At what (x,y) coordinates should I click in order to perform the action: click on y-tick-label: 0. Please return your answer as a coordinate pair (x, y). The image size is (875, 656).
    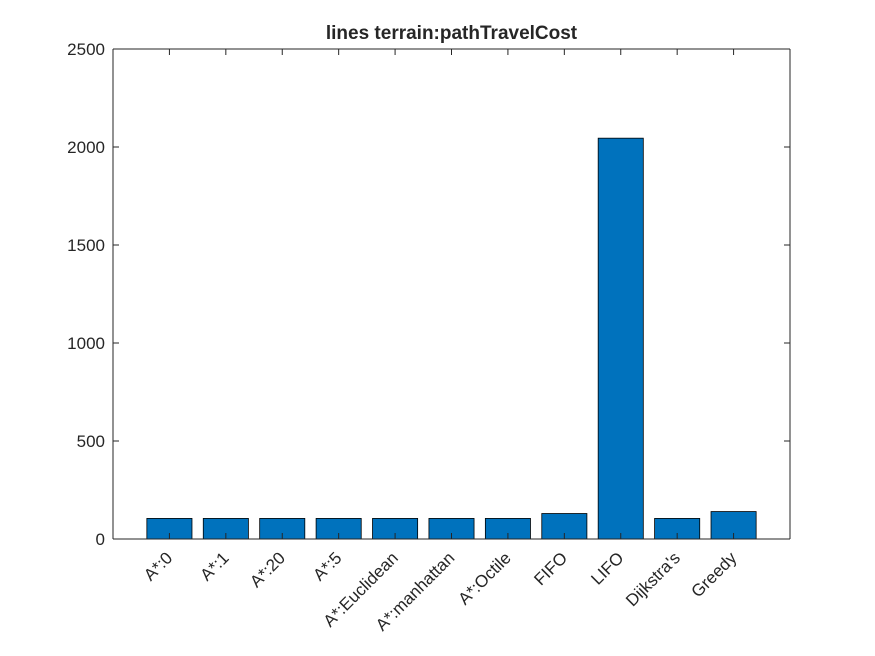
    Looking at the image, I should click on (100, 539).